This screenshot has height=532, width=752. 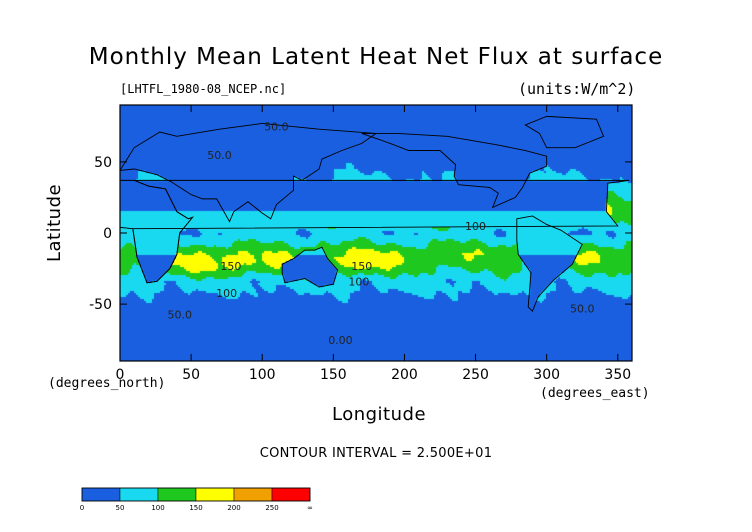 I want to click on y-tick-label: 50, so click(x=103, y=163).